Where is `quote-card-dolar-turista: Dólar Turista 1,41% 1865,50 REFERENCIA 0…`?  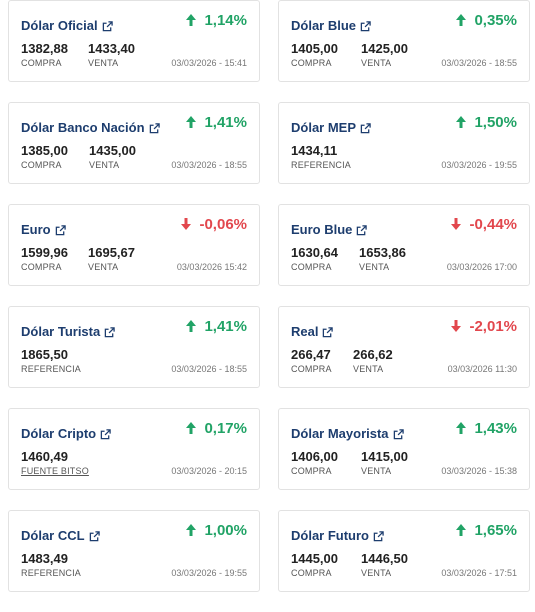
quote-card-dolar-turista: Dólar Turista 1,41% 1865,50 REFERENCIA 0… is located at coordinates (134, 347).